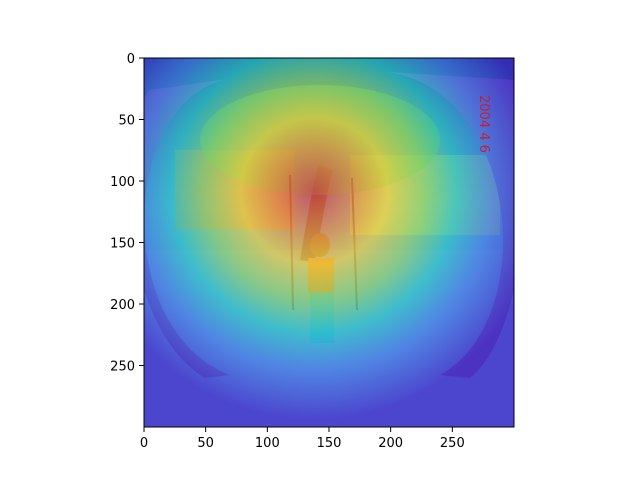 The height and width of the screenshot is (480, 640). Describe the element at coordinates (127, 213) in the screenshot. I see `y-axis: 0 50 100 150 200 250` at that location.